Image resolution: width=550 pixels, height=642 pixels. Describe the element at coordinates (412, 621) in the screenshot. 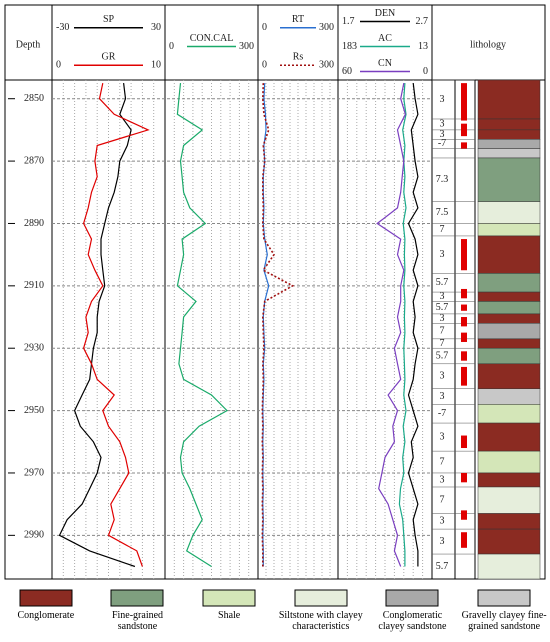

I see `legend-label: Conglomeratic clayey sandstone` at that location.